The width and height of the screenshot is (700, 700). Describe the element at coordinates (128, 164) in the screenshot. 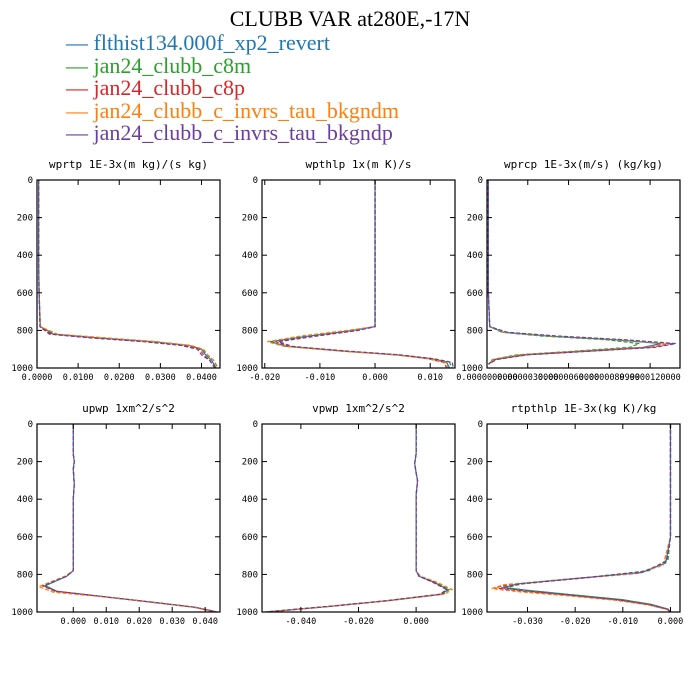

I see `panel-title: wprtp 1E-3x(m kg)/(s kg)` at that location.